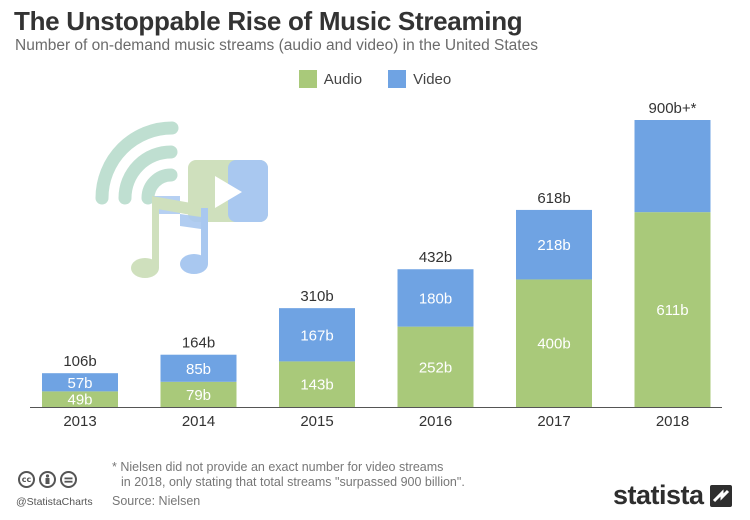 This screenshot has height=520, width=750. Describe the element at coordinates (397, 79) in the screenshot. I see `legend-swatch-video` at that location.